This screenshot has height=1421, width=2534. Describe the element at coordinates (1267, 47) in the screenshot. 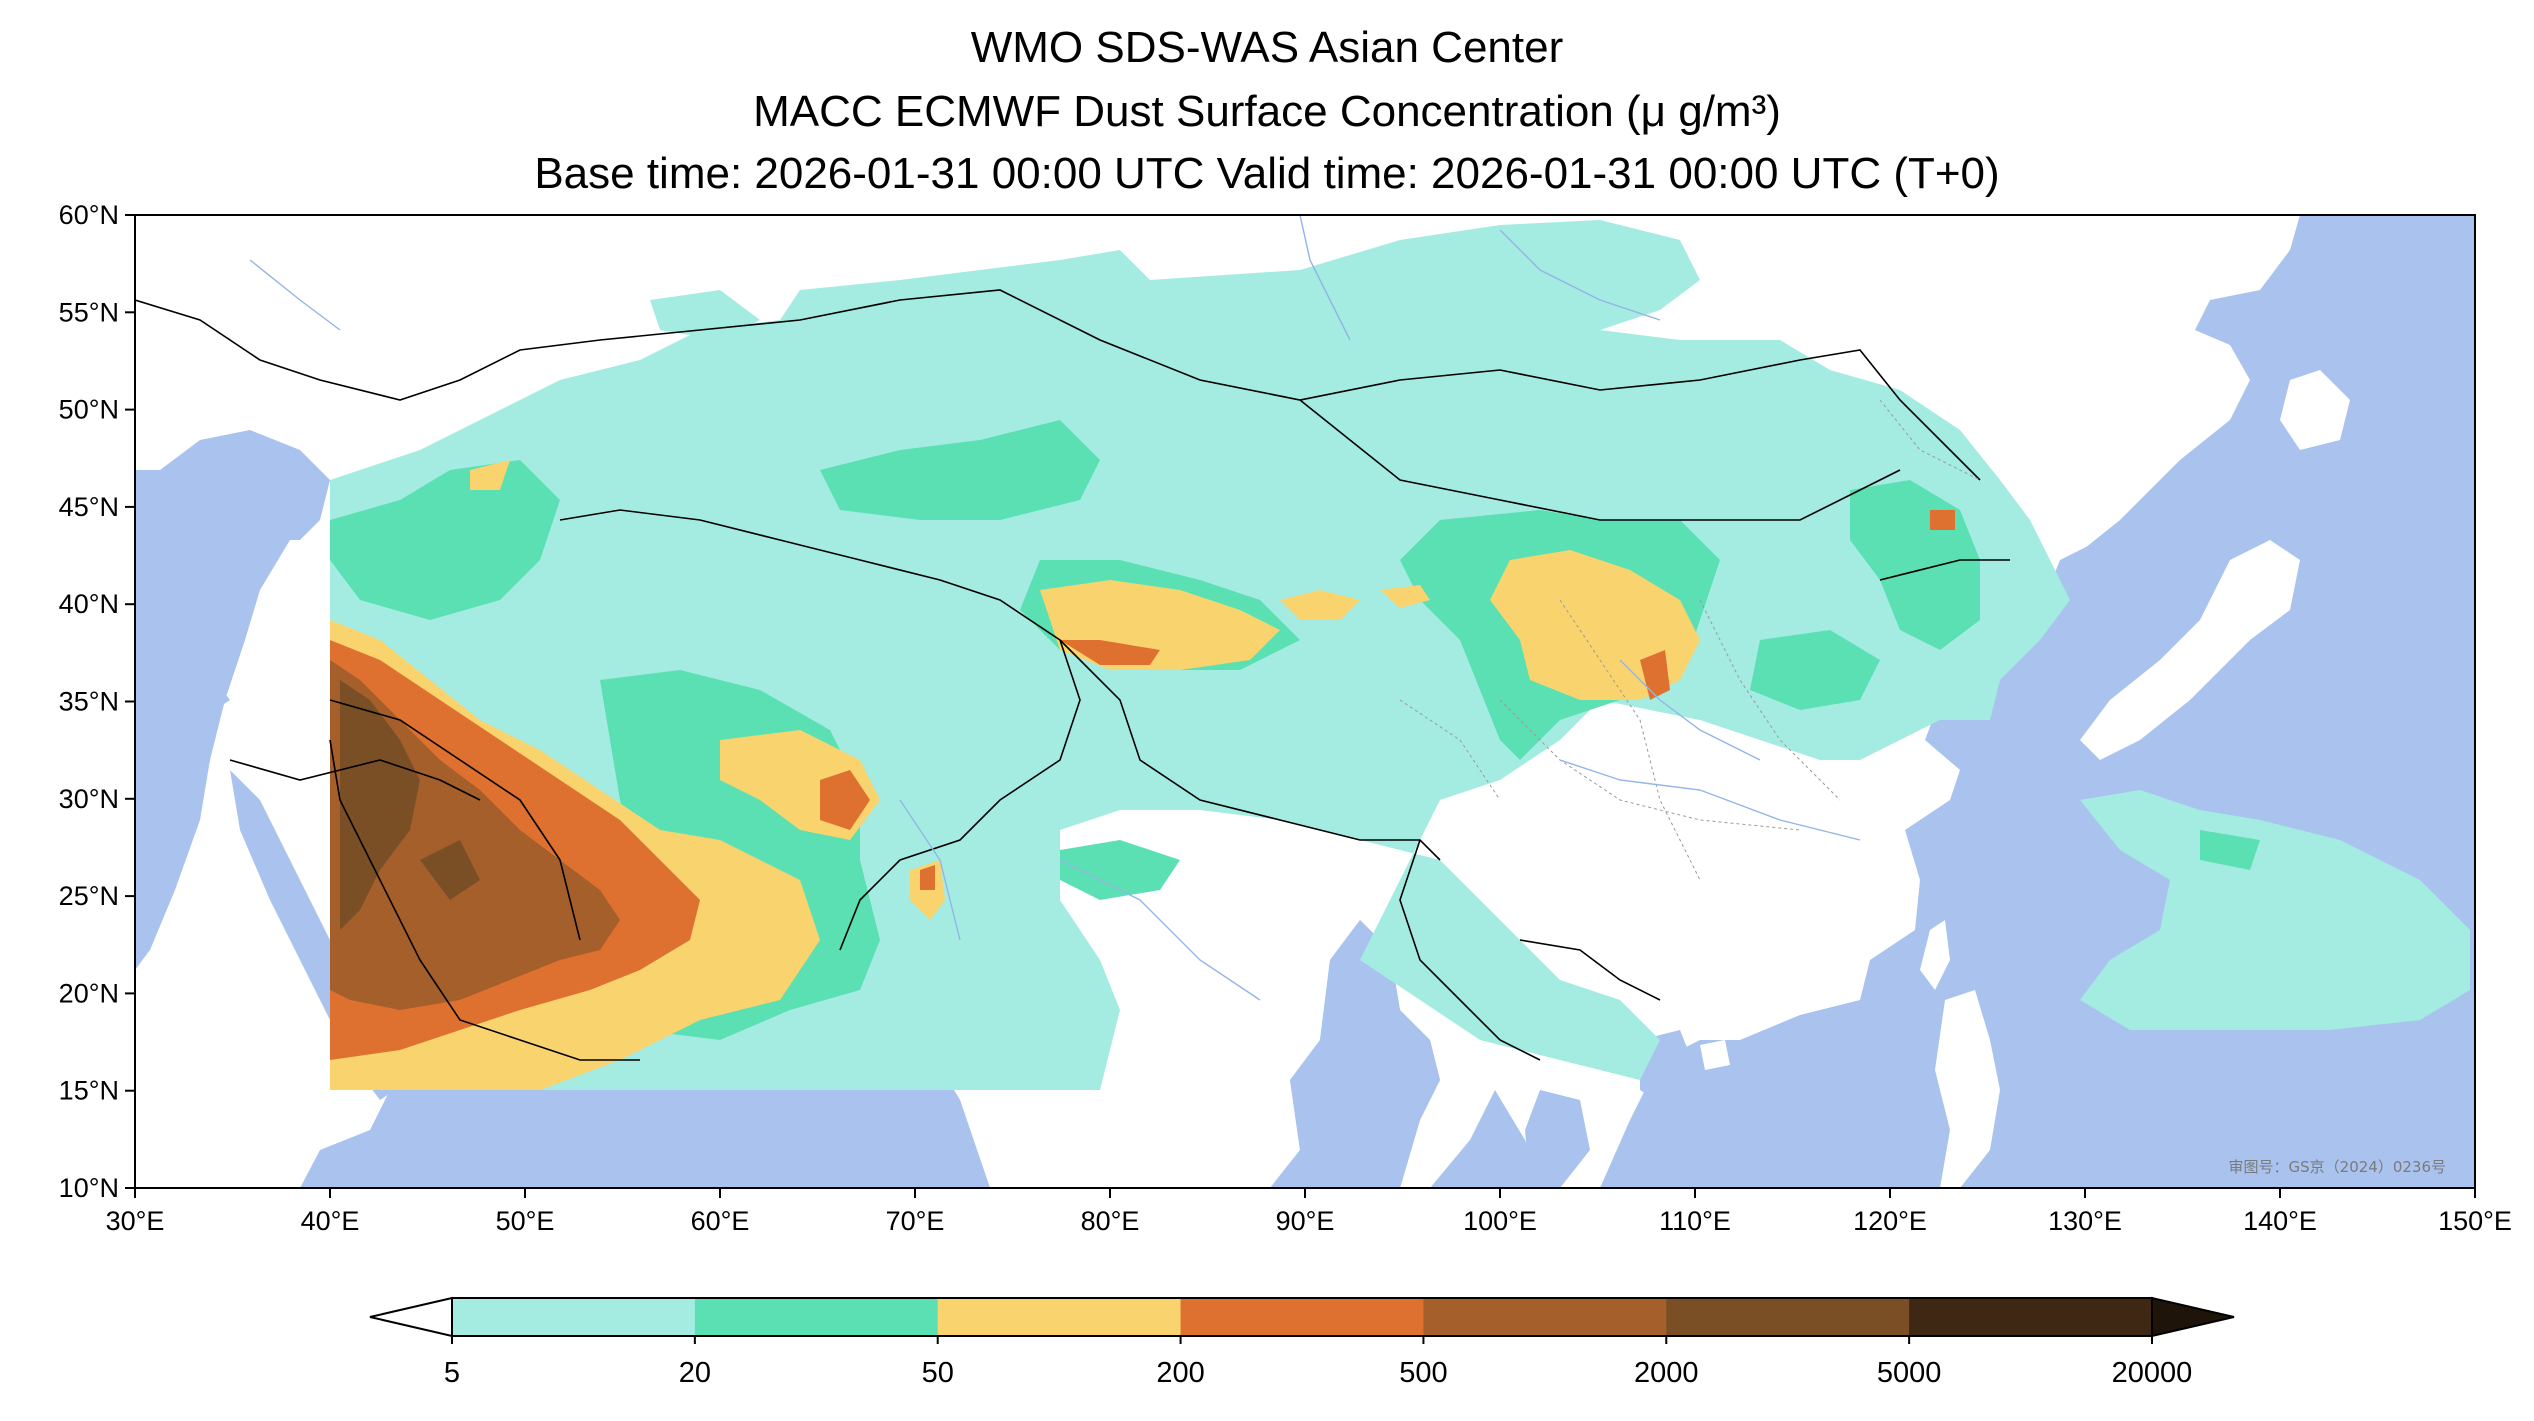

I see `chart-title: WMO SDS-WAS Asian Center` at that location.